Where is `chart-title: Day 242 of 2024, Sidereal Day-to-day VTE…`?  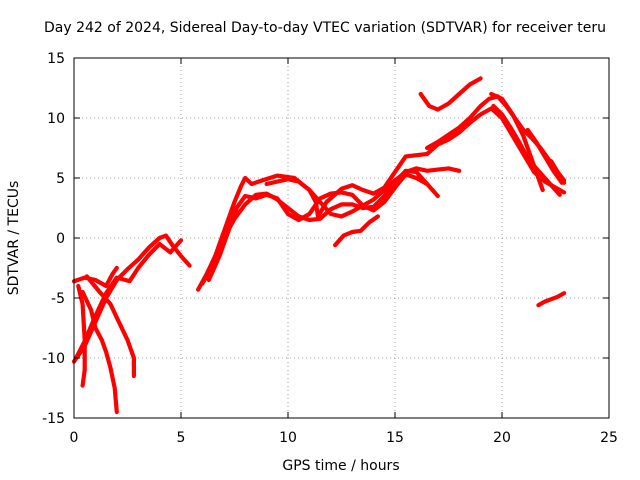
chart-title: Day 242 of 2024, Sidereal Day-to-day VTE… is located at coordinates (325, 28).